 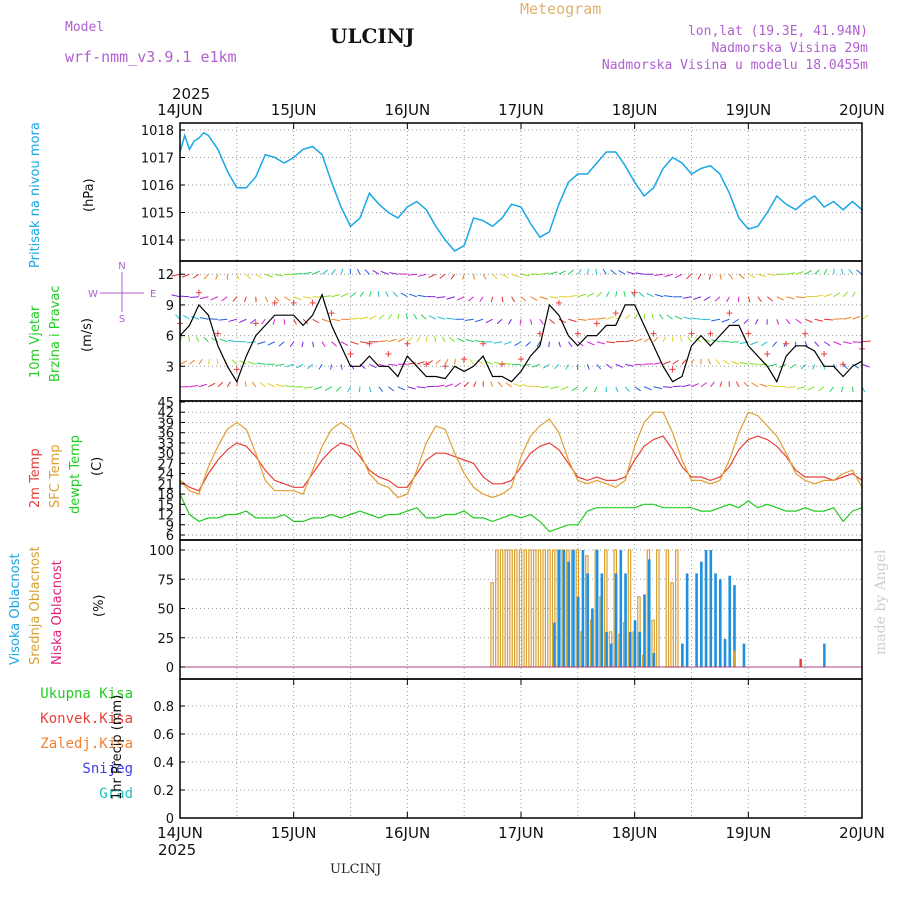 I want to click on x-tick-label-bottom: 18JUN, so click(x=635, y=833).